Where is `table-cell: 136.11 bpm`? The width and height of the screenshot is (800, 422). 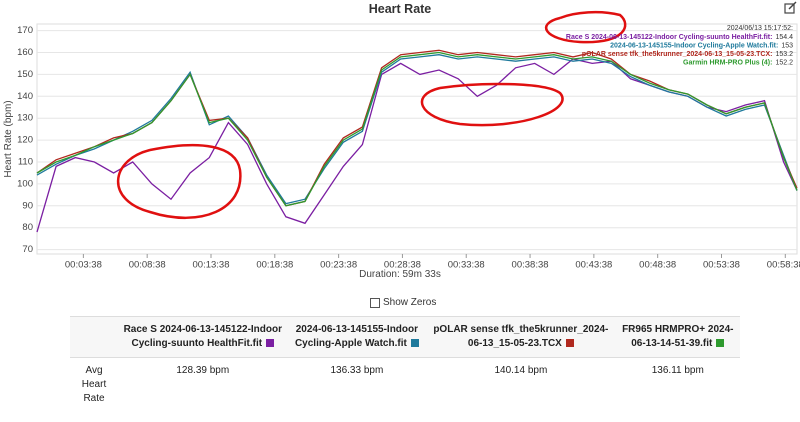
table-cell: 136.11 bpm is located at coordinates (677, 370).